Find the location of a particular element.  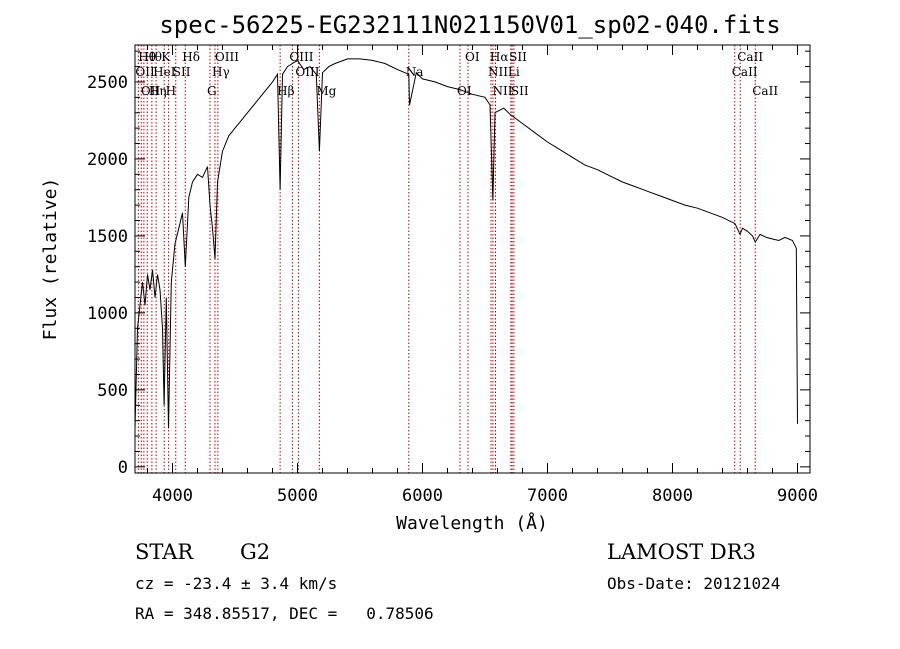

y-tick-label-1: 500 is located at coordinates (112, 391).